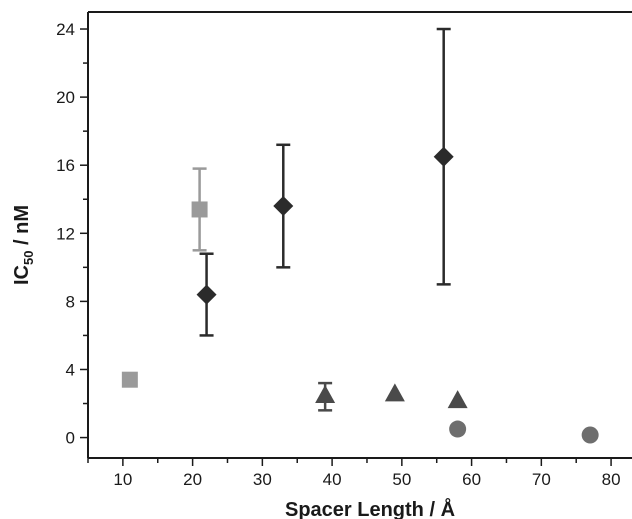 The image size is (632, 519). Describe the element at coordinates (70, 369) in the screenshot. I see `y-tick-label: 4` at that location.